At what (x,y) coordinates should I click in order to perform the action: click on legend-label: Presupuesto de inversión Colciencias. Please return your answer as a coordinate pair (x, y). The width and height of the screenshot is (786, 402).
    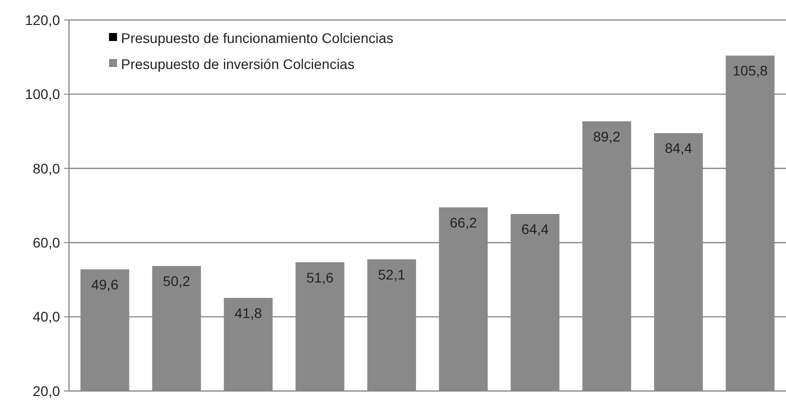
    Looking at the image, I should click on (237, 64).